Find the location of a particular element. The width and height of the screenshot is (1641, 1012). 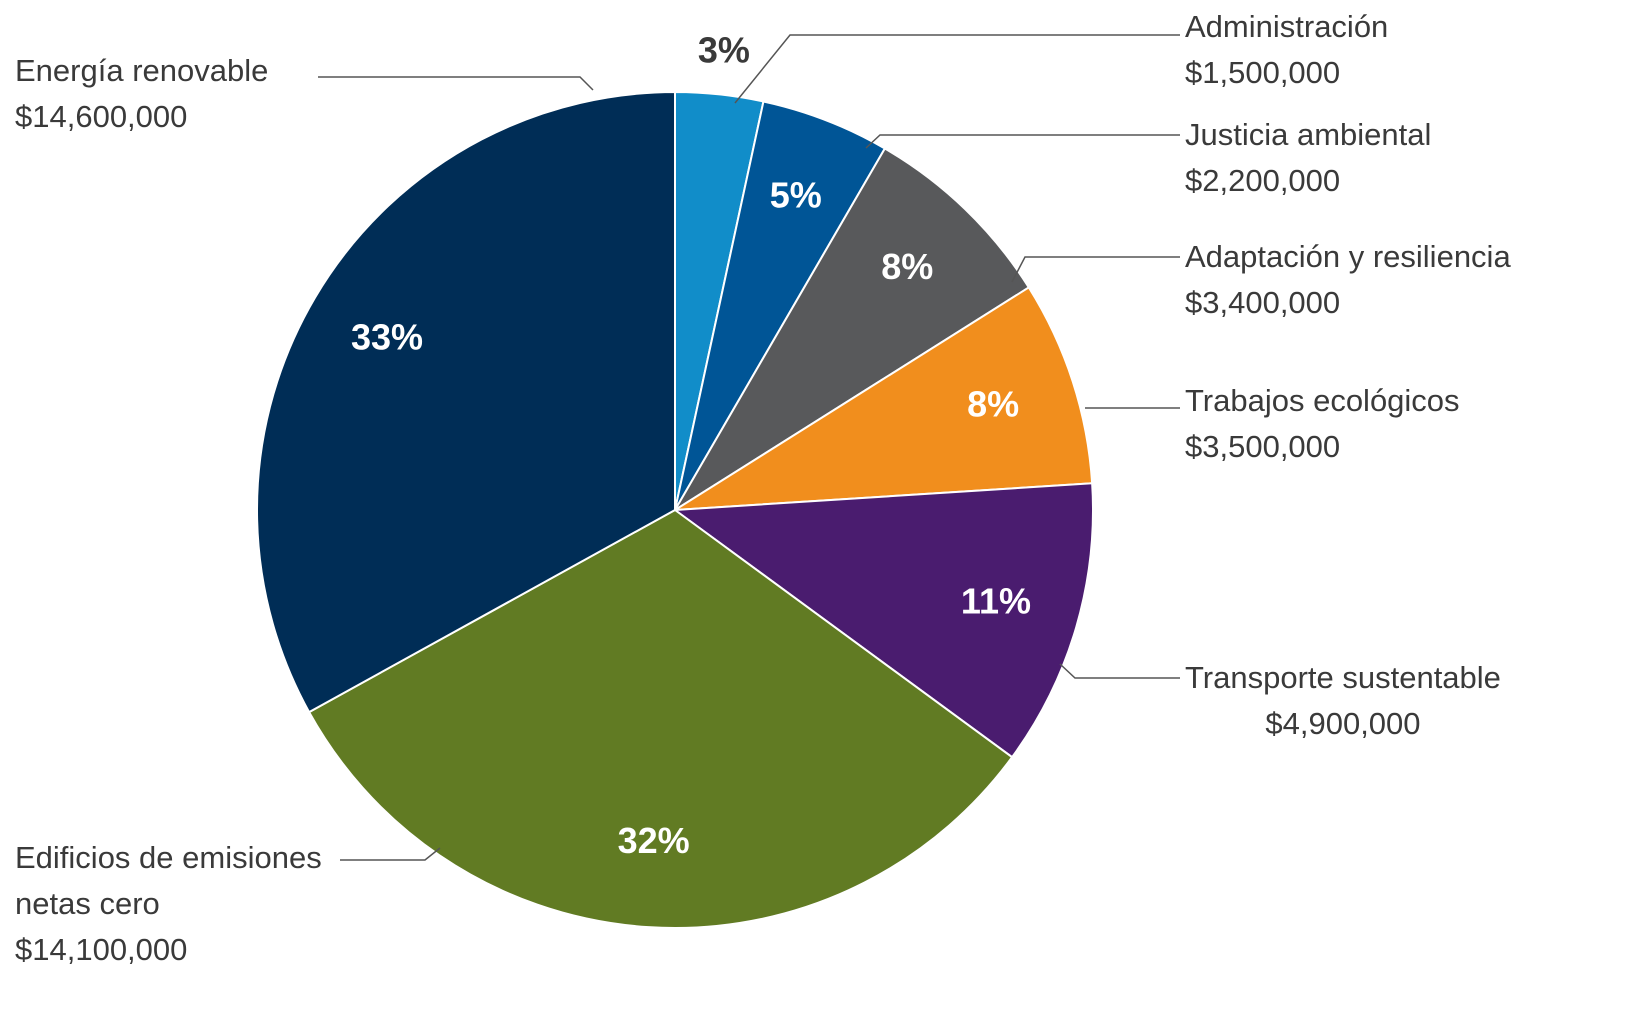

percent-label: 11% is located at coordinates (996, 600).